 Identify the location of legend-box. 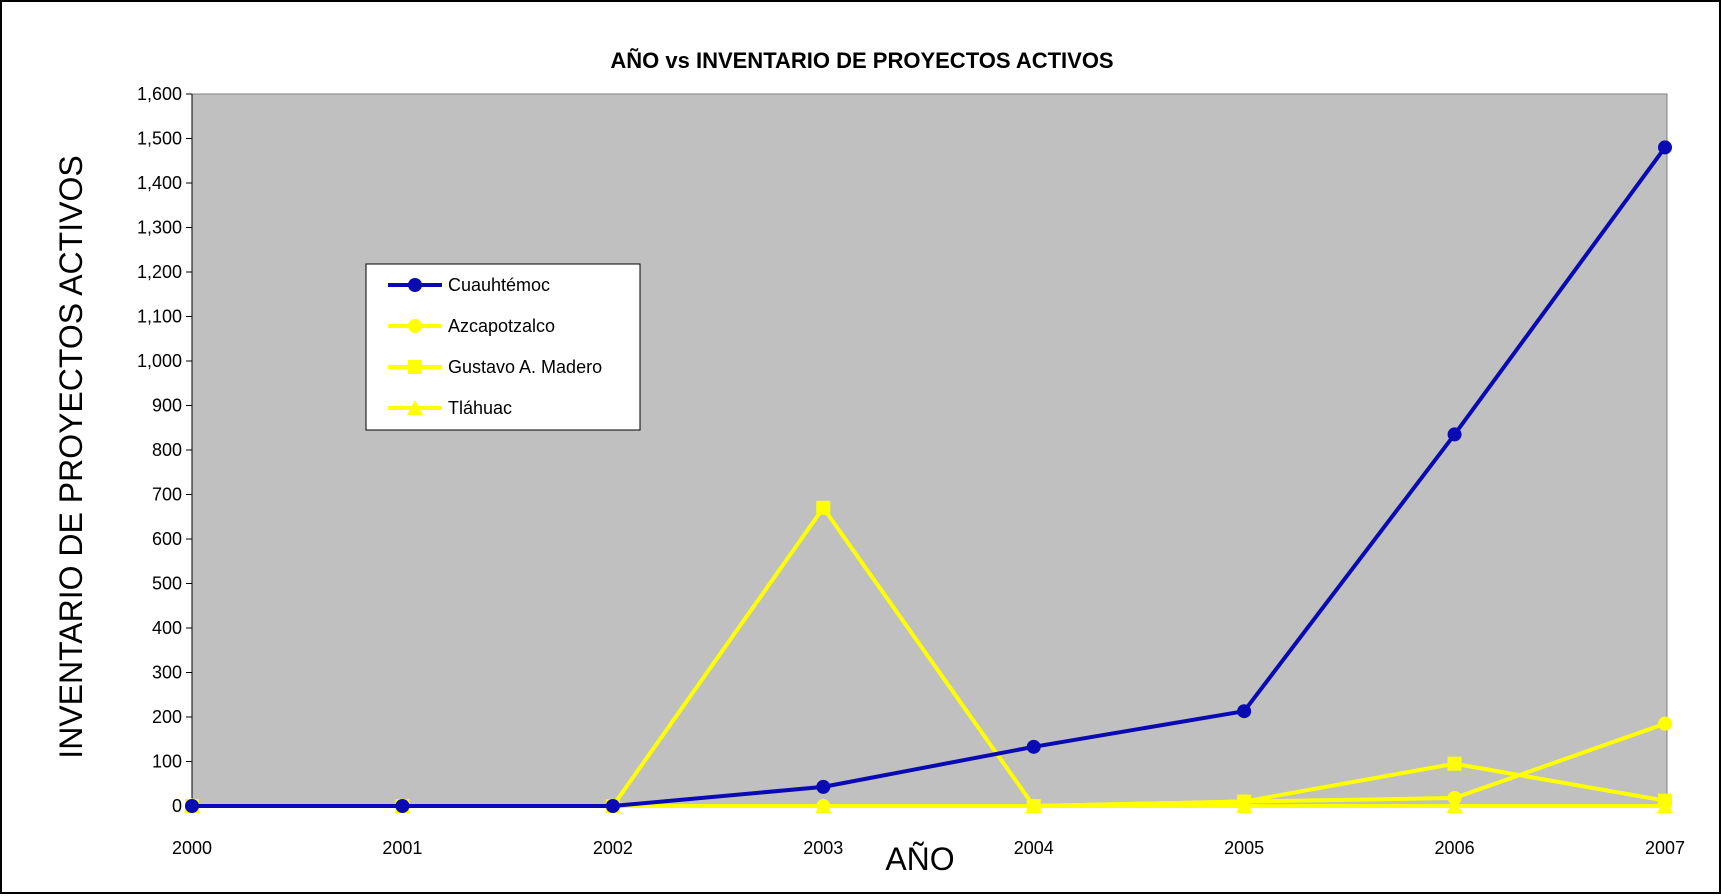
(503, 347).